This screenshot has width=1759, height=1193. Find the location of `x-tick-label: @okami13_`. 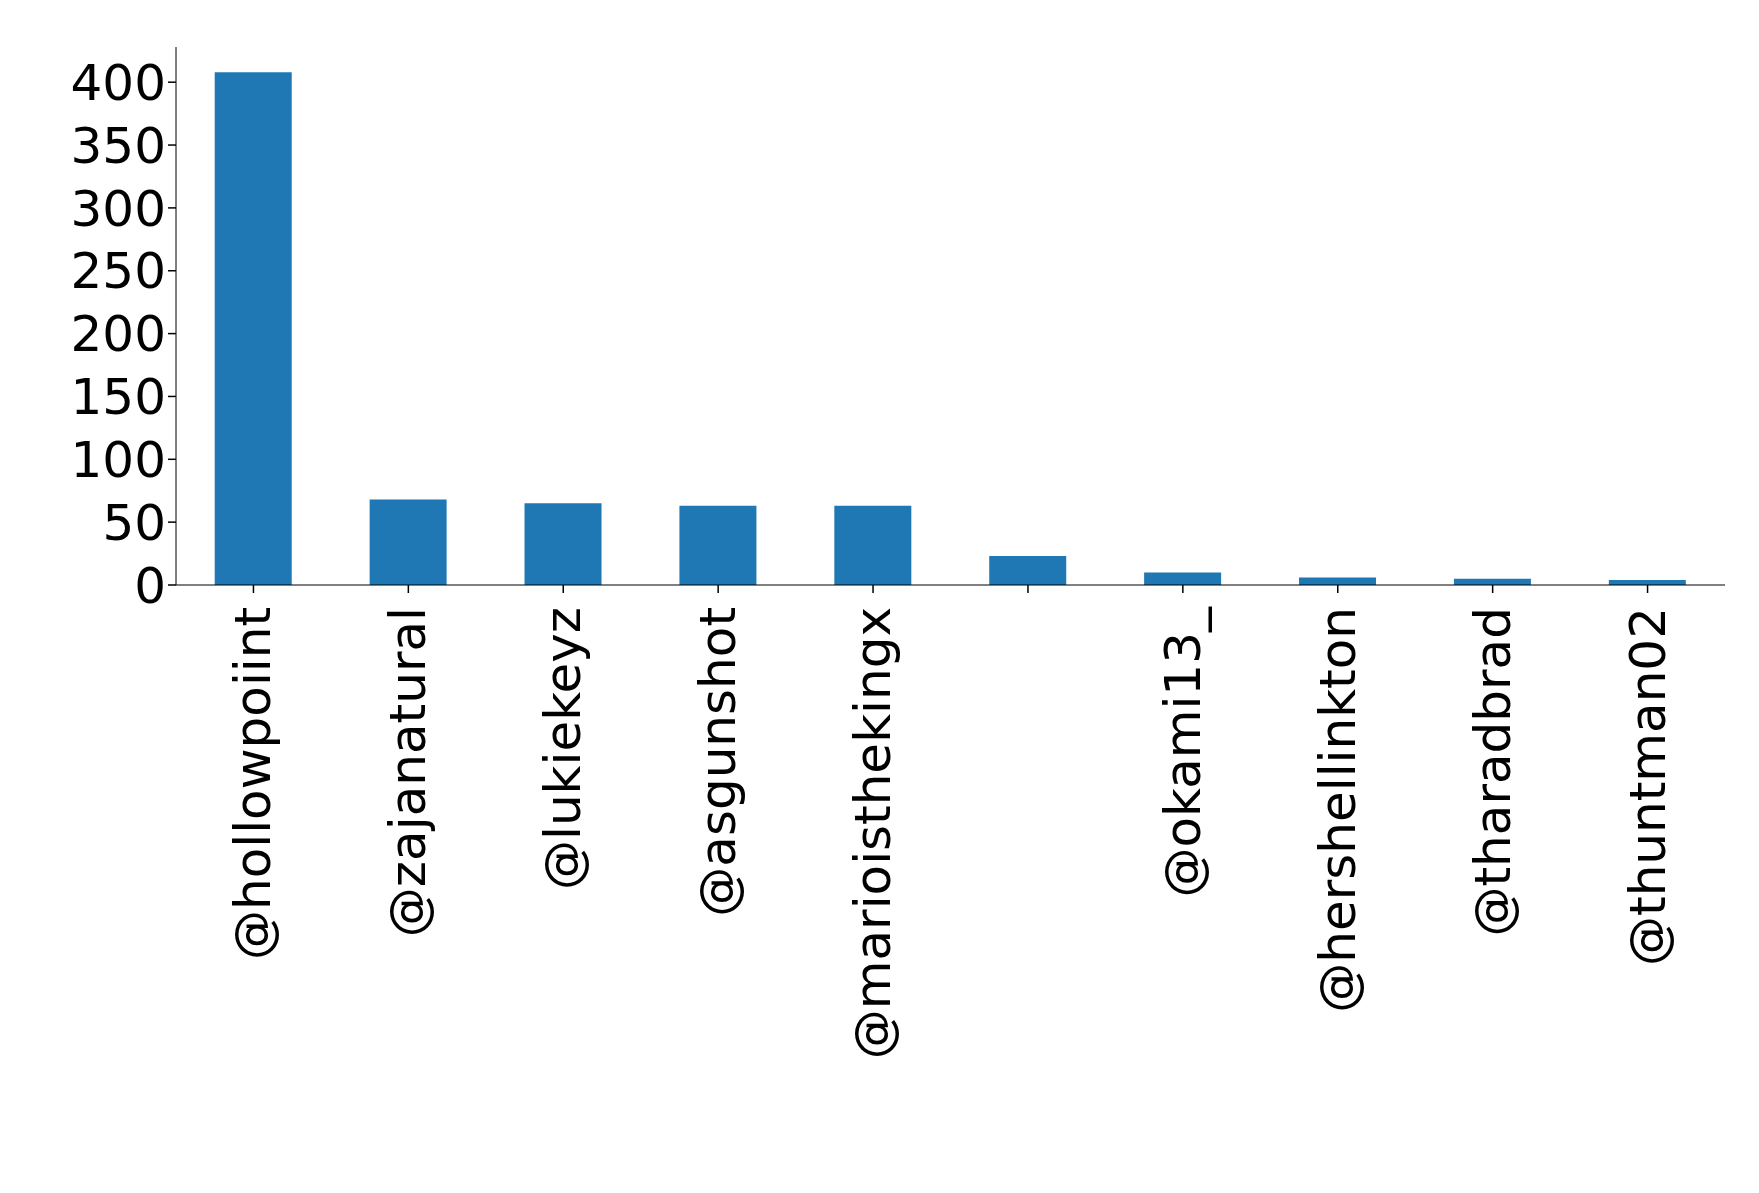

x-tick-label: @okami13_ is located at coordinates (1182, 752).